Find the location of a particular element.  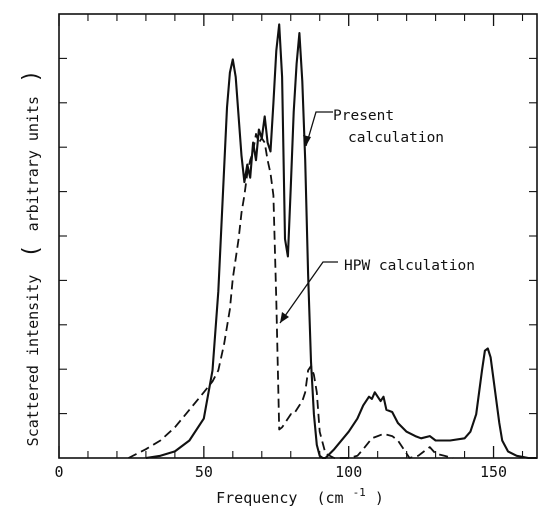

y-axis-label-unit: arbitrary units is located at coordinates (33, 163).